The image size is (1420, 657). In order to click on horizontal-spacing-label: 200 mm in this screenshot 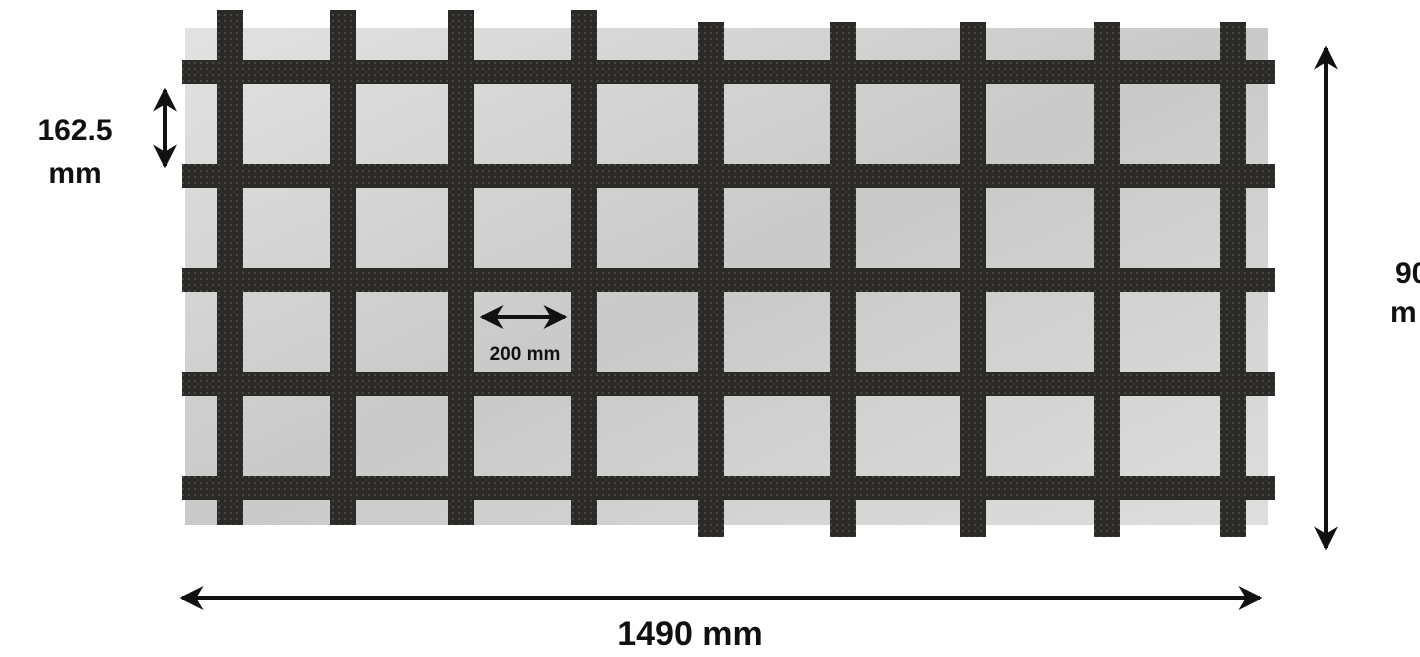, I will do `click(525, 354)`.